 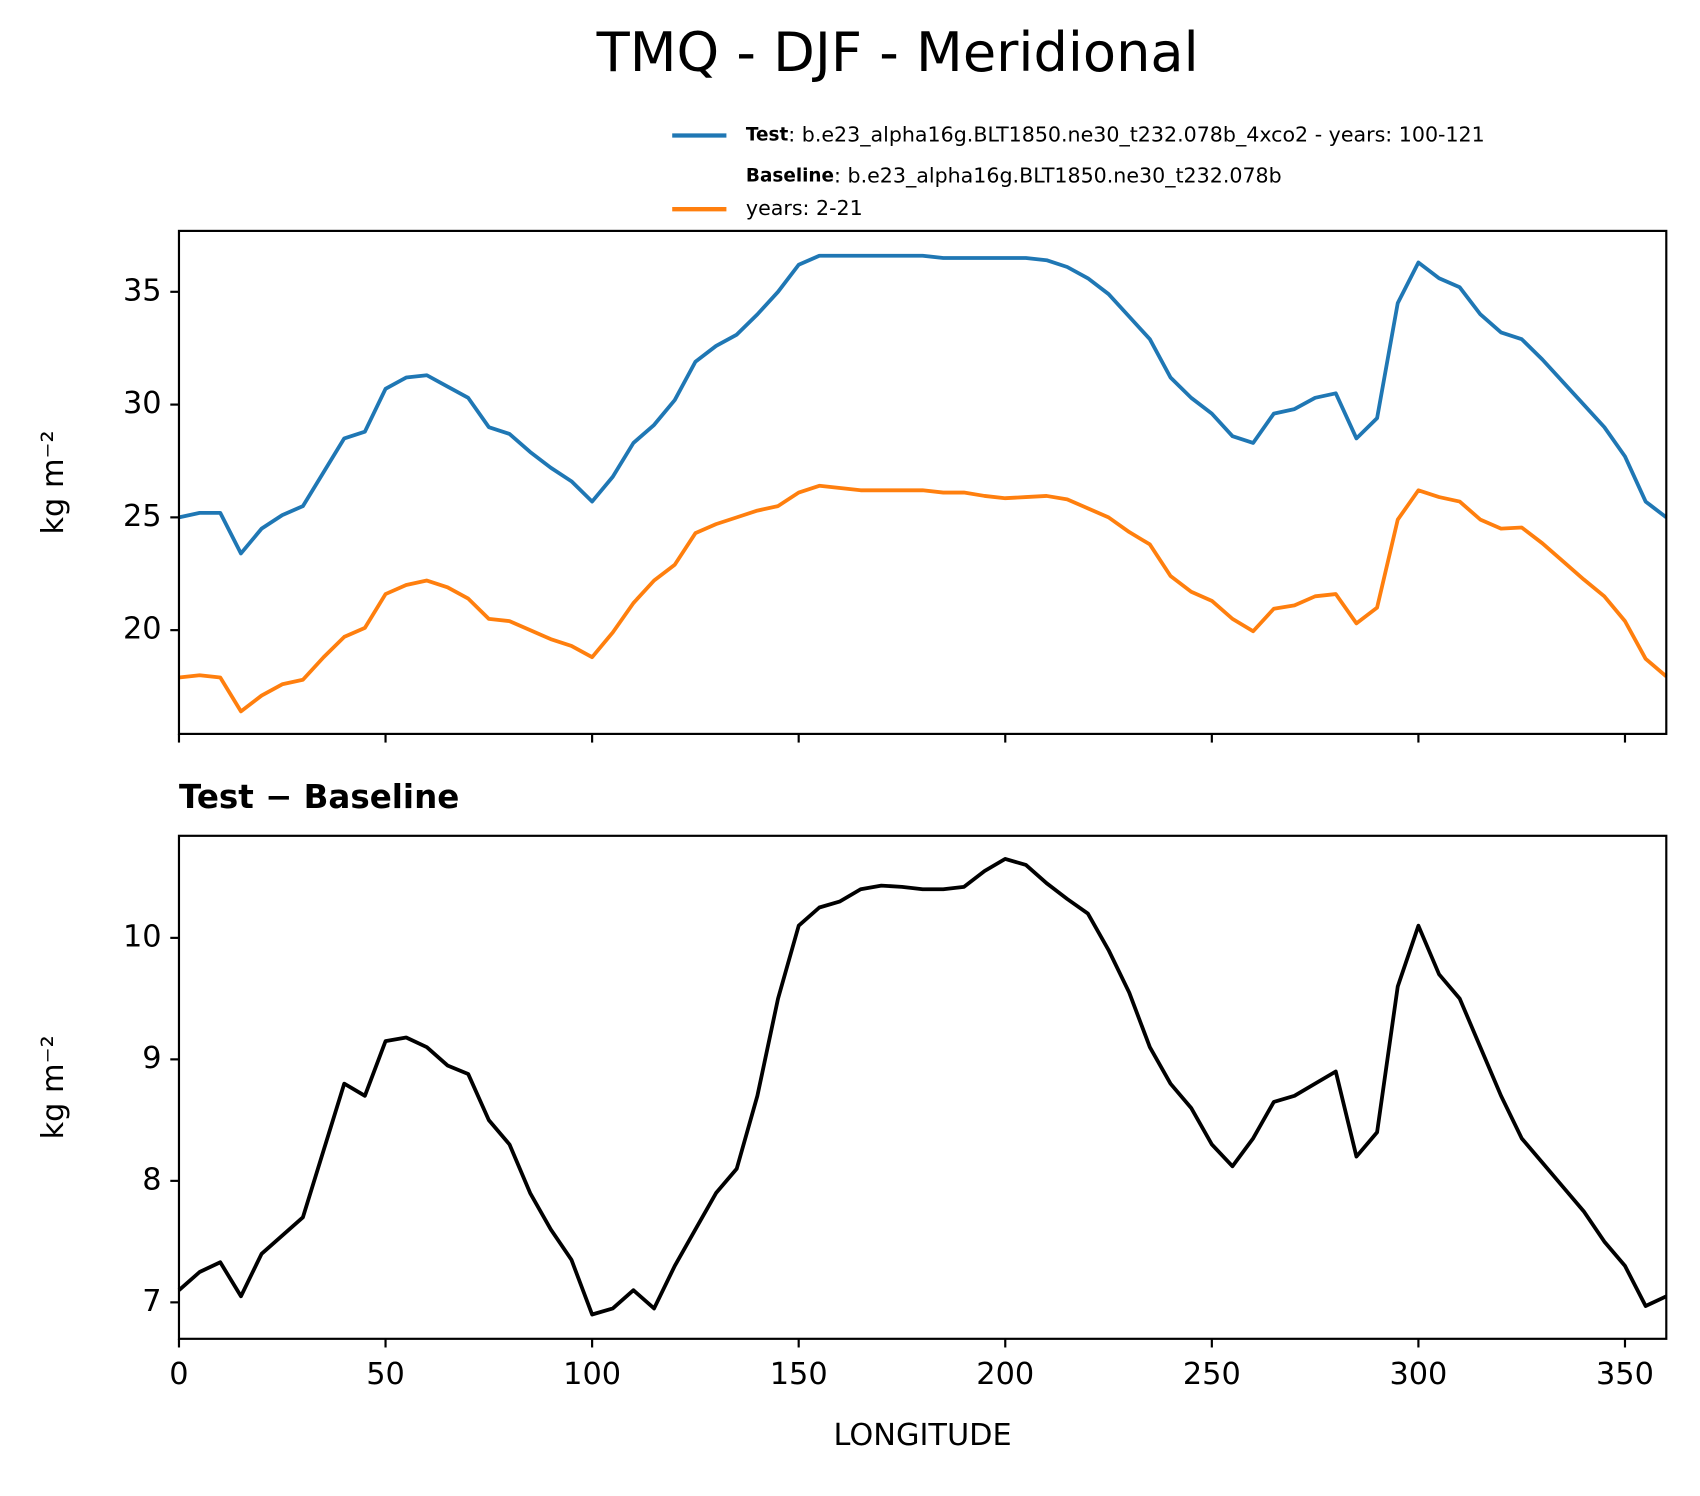 What do you see at coordinates (897, 52) in the screenshot?
I see `figure-title: TMQ - DJF - Meridional` at bounding box center [897, 52].